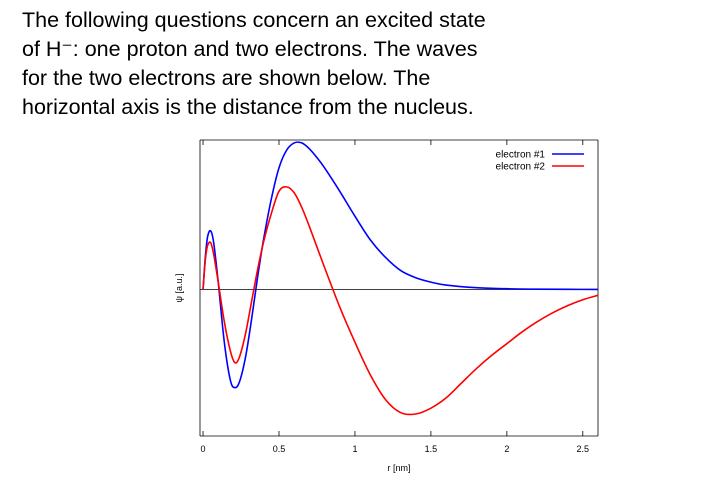  I want to click on x-tick-label: 0.5, so click(279, 449).